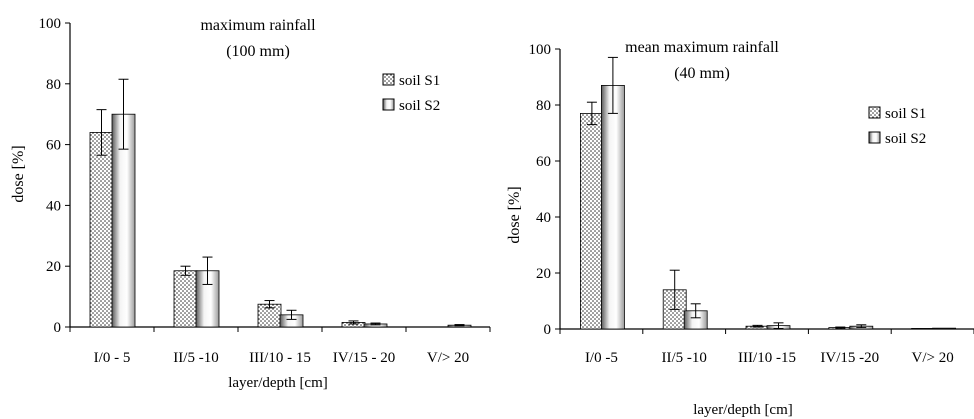  Describe the element at coordinates (932, 358) in the screenshot. I see `chart-right-category-label: V/> 20` at that location.